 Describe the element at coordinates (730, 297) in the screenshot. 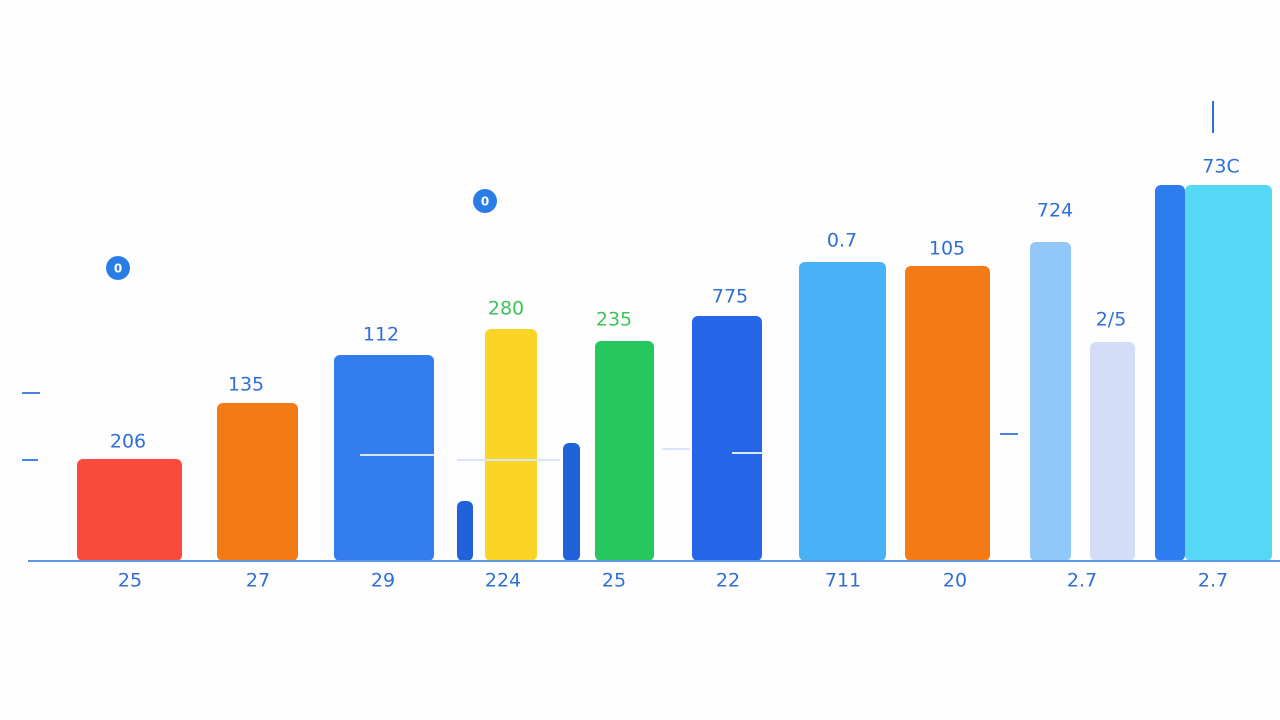

I see `value-label: 775` at that location.